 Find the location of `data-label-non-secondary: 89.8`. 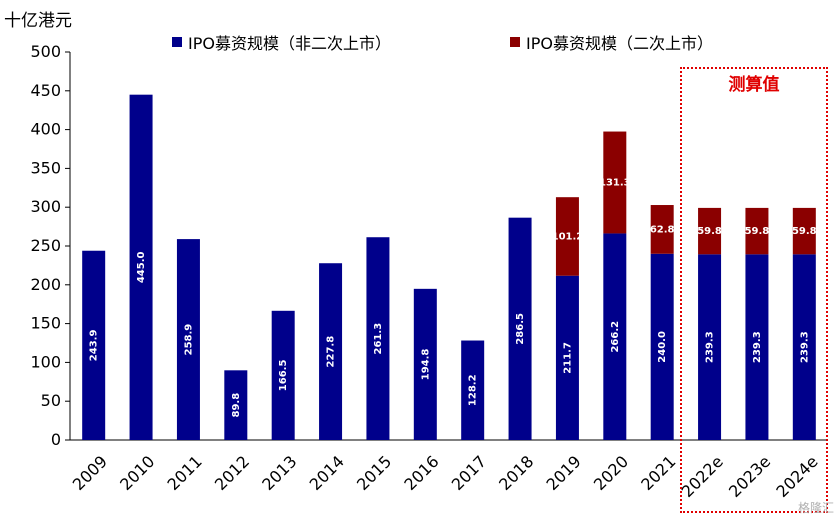

data-label-non-secondary: 89.8 is located at coordinates (236, 405).